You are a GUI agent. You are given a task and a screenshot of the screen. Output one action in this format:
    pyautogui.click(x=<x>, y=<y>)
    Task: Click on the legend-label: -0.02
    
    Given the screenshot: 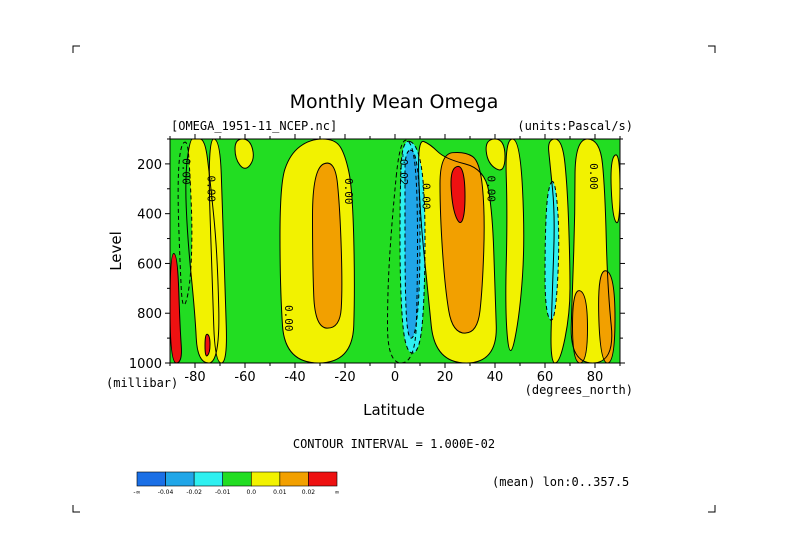 What is the action you would take?
    pyautogui.click(x=194, y=492)
    